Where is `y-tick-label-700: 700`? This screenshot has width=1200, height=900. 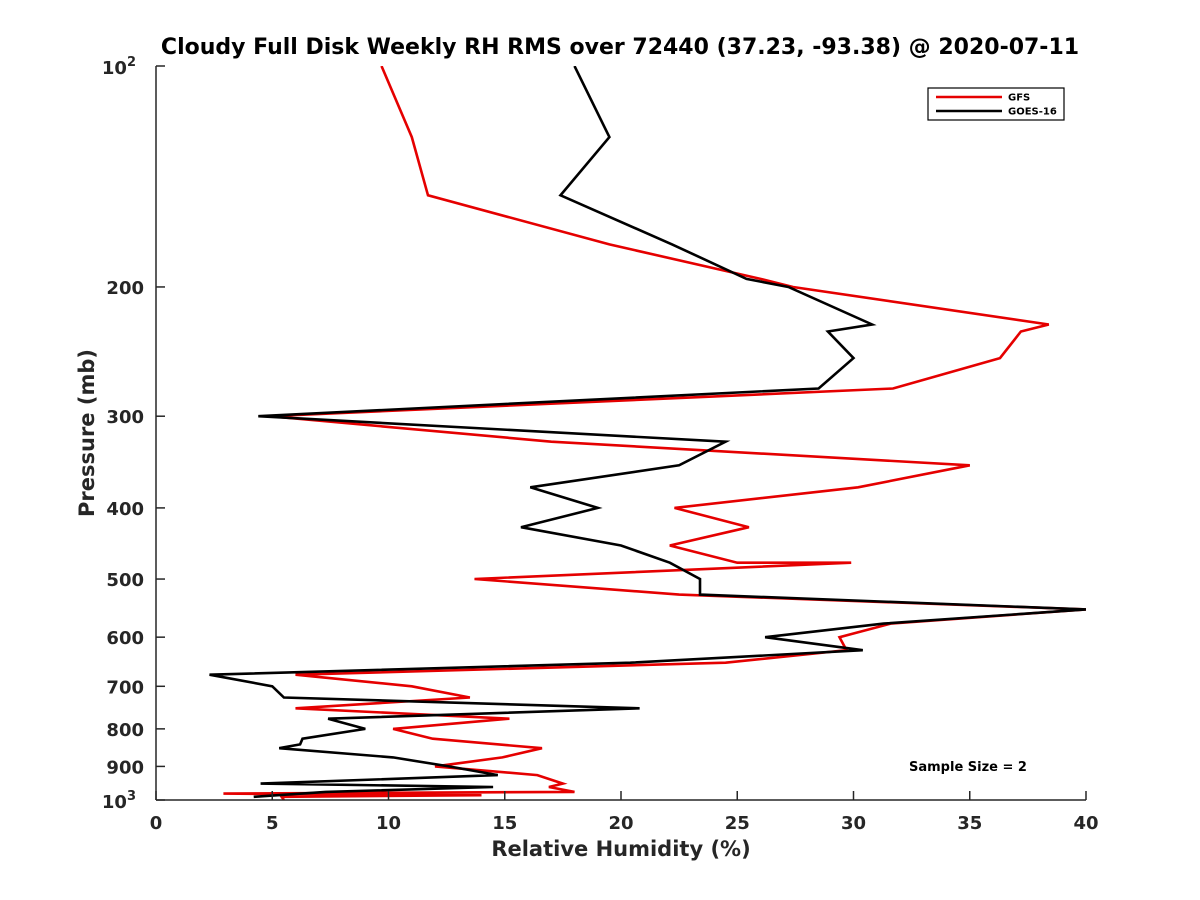 y-tick-label-700: 700 is located at coordinates (125, 687).